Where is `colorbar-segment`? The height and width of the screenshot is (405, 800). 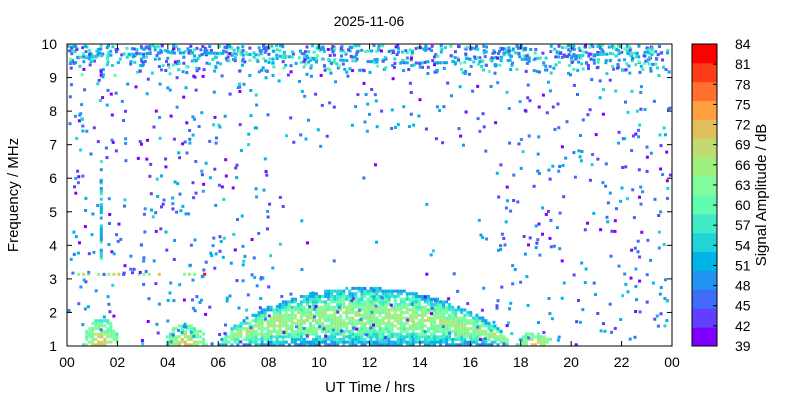 colorbar-segment is located at coordinates (704, 242).